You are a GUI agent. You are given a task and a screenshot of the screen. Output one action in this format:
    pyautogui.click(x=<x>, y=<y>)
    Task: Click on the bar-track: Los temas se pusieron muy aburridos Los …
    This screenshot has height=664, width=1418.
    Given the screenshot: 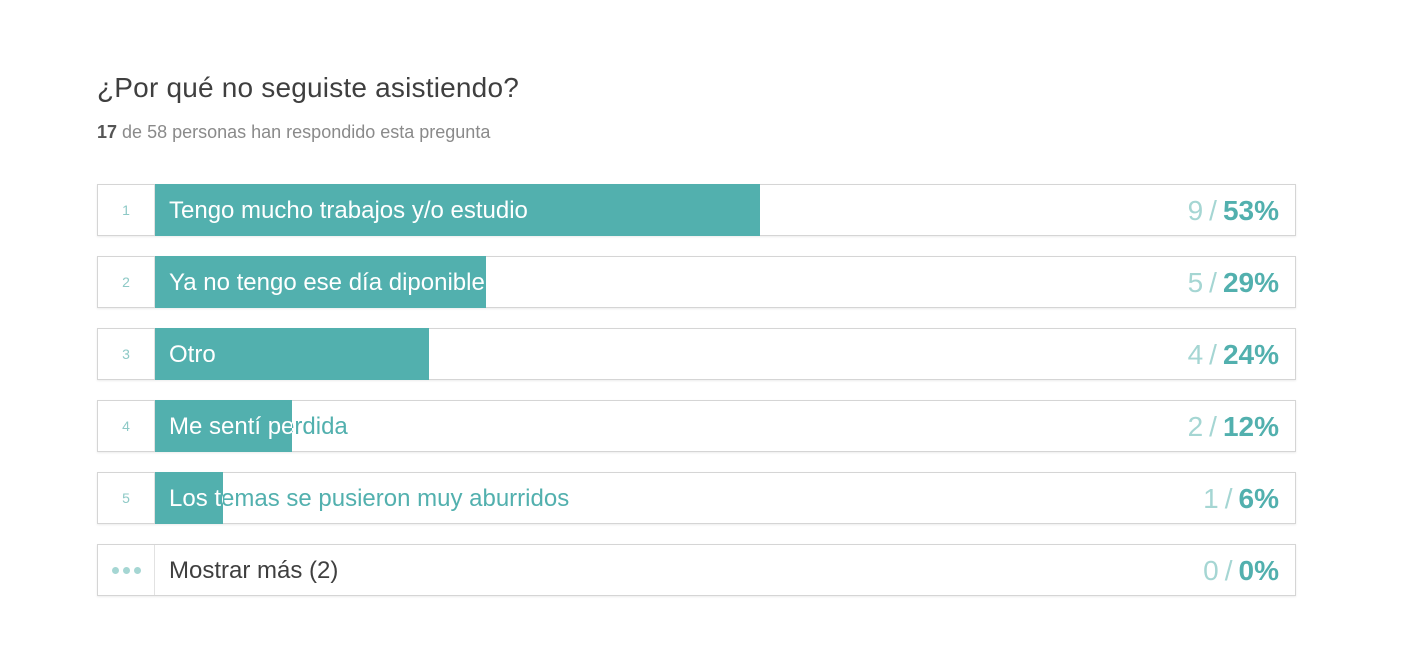 What is the action you would take?
    pyautogui.click(x=725, y=498)
    